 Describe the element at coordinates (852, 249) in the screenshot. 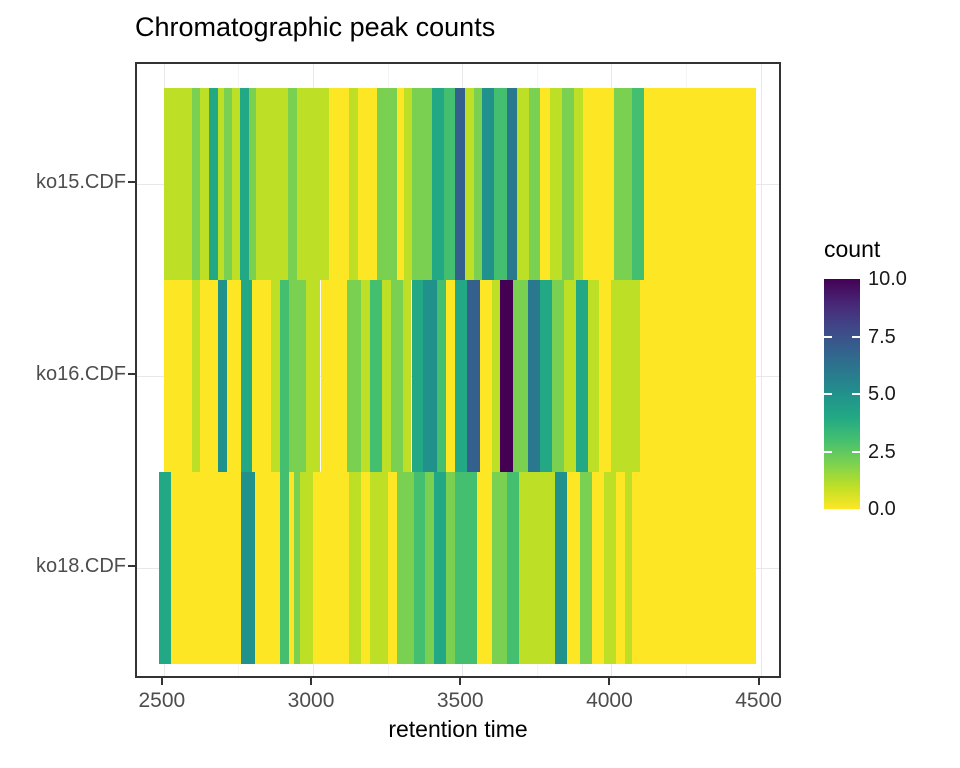

I see `legend-title: count` at that location.